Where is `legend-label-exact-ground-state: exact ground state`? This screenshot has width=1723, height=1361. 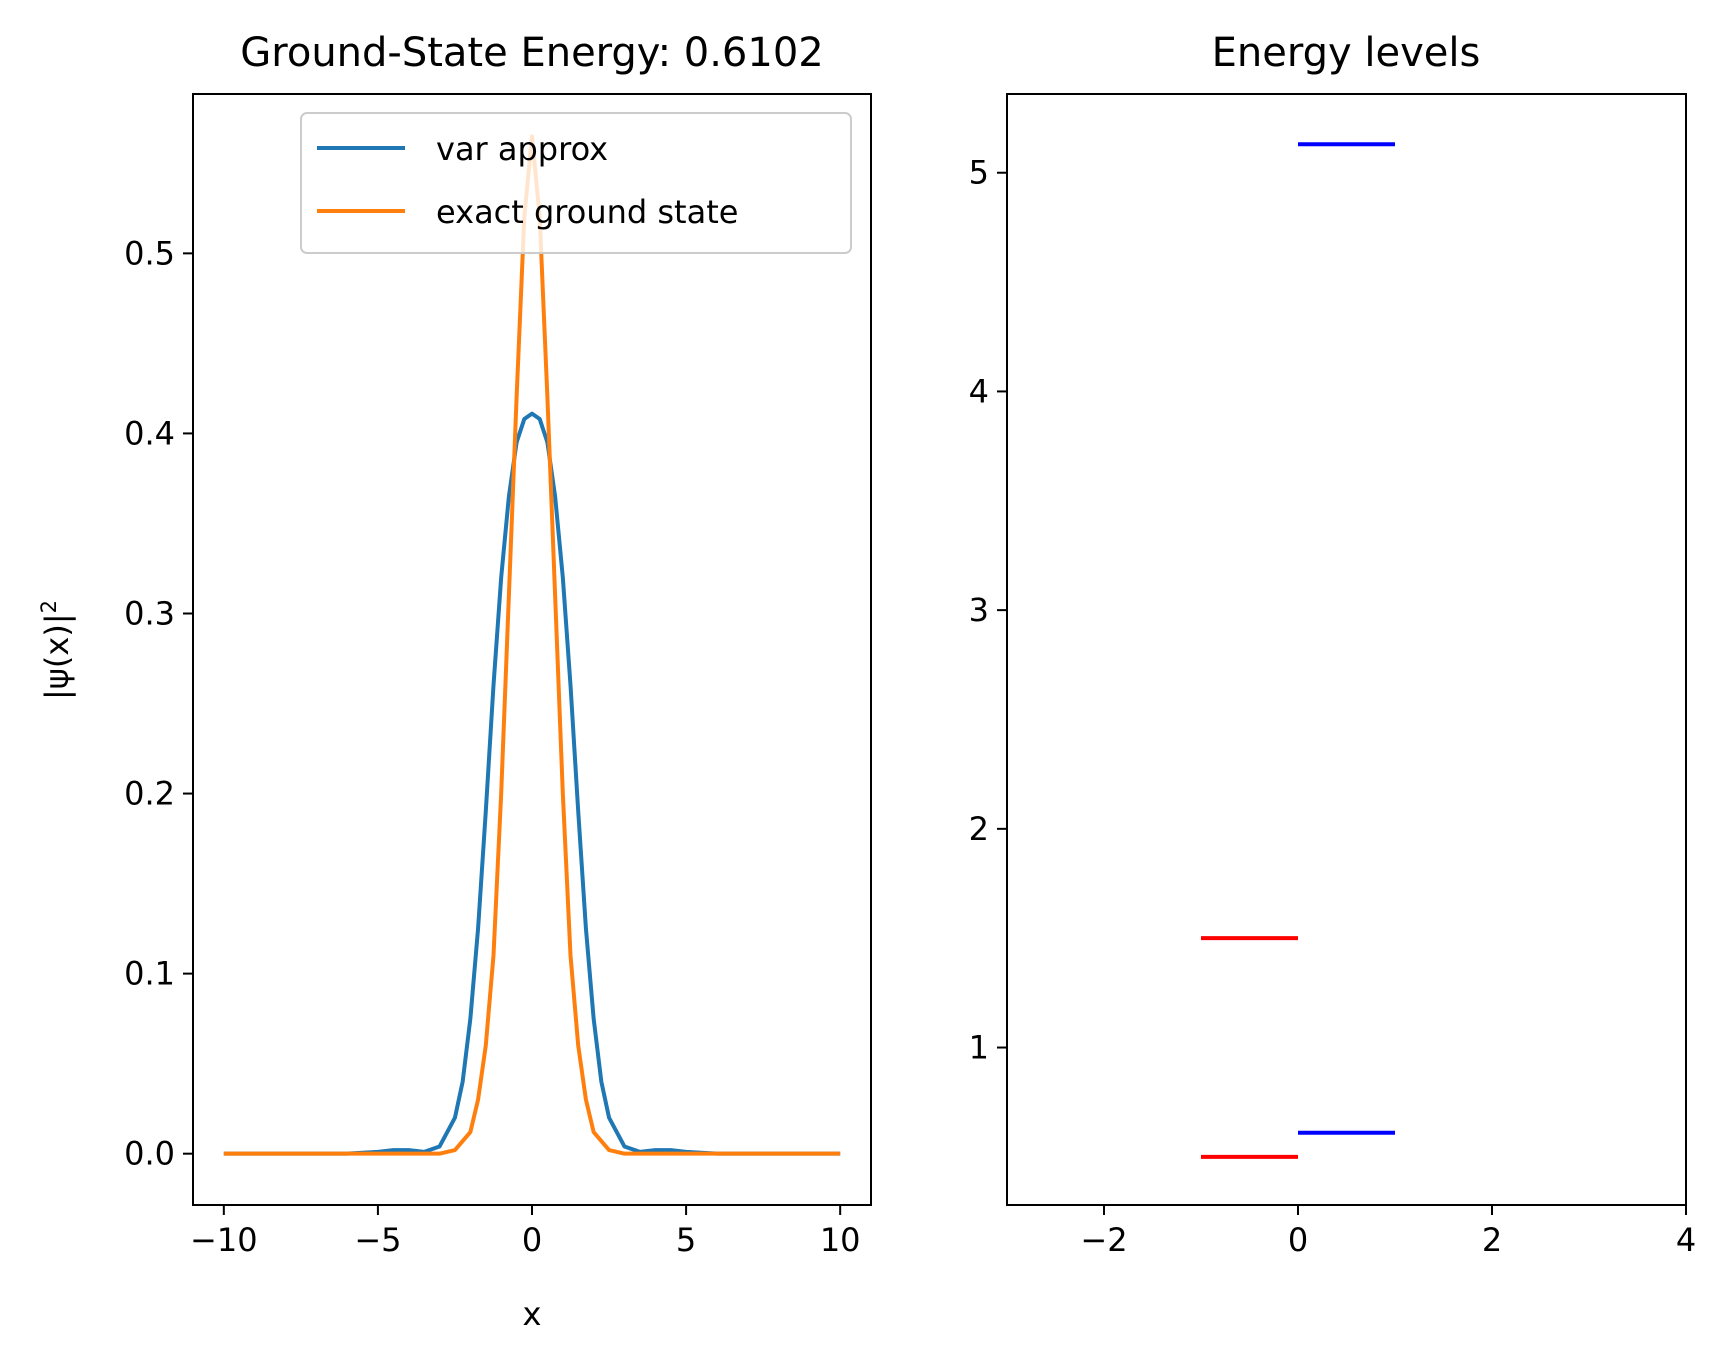
legend-label-exact-ground-state: exact ground state is located at coordinates (587, 212).